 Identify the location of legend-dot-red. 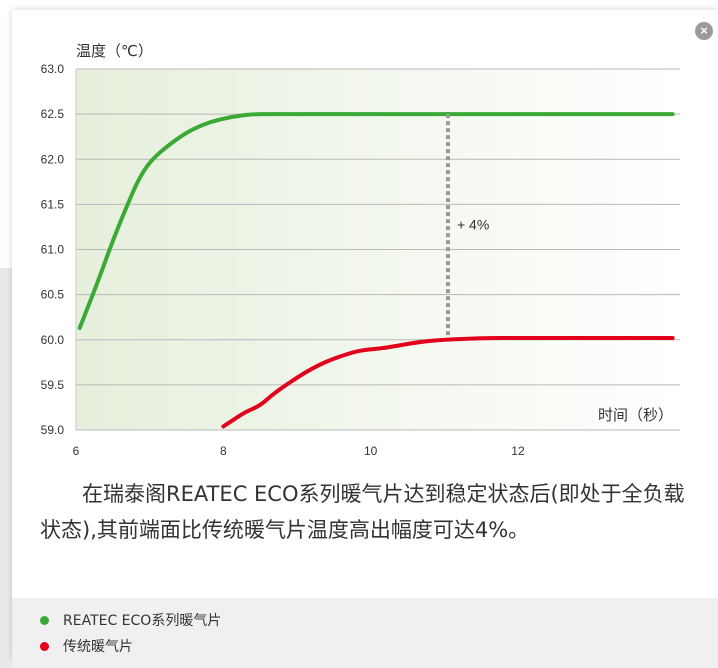
(44, 646).